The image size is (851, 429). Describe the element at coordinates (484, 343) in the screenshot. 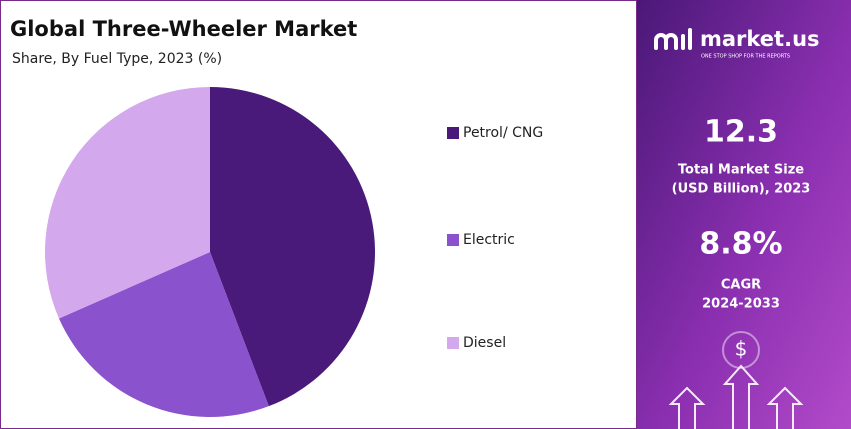

I see `legend-label: Diesel` at that location.